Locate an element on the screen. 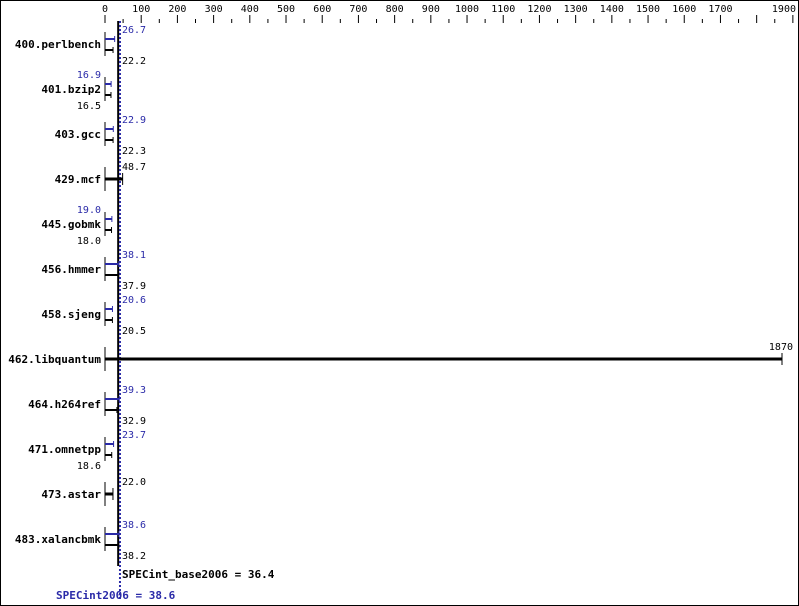 The width and height of the screenshot is (799, 606). peak-value-label: 16.9 is located at coordinates (89, 75).